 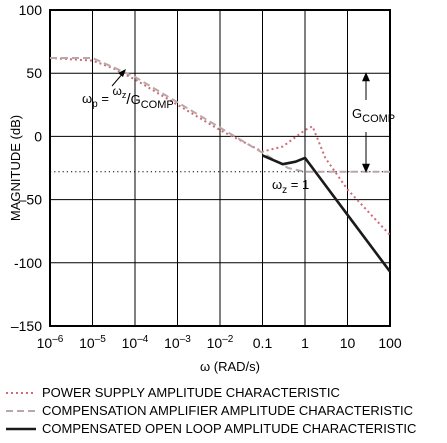 I want to click on x-tick-labels: 10⁻⁶ 10⁻⁵ 10⁻⁴ 10⁻³ 10⁻² 0.1 1 10 100, so click(x=219, y=342).